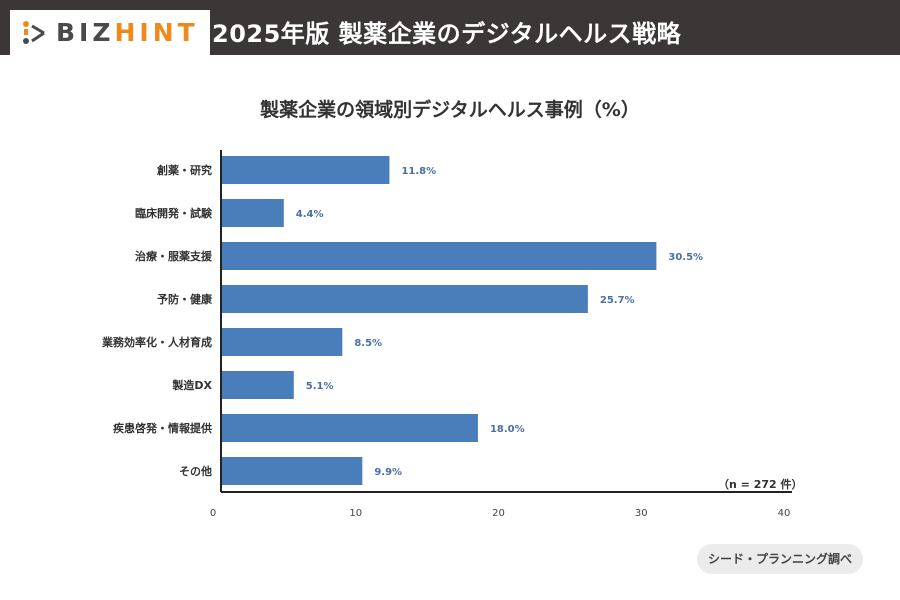 Image resolution: width=900 pixels, height=600 pixels. I want to click on logo-mark-icon, so click(34, 32).